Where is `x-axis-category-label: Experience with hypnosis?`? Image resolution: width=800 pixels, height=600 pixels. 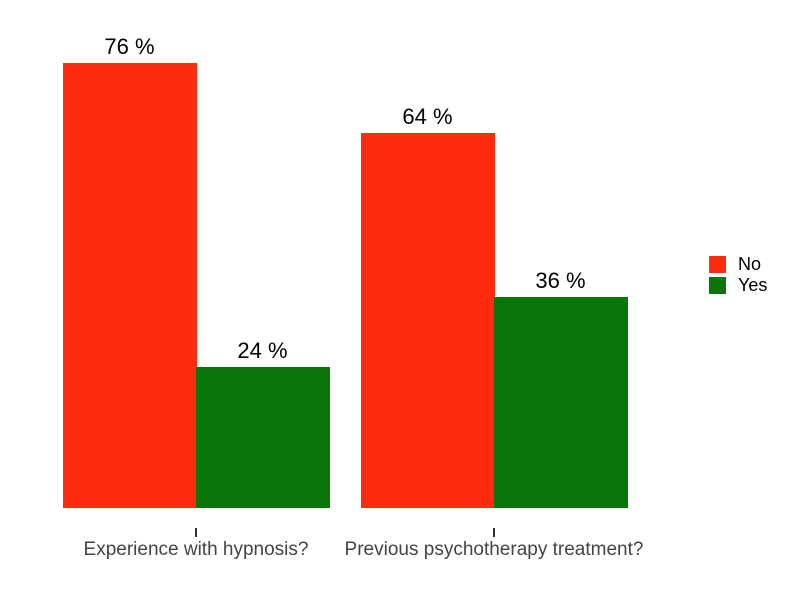 x-axis-category-label: Experience with hypnosis? is located at coordinates (196, 549).